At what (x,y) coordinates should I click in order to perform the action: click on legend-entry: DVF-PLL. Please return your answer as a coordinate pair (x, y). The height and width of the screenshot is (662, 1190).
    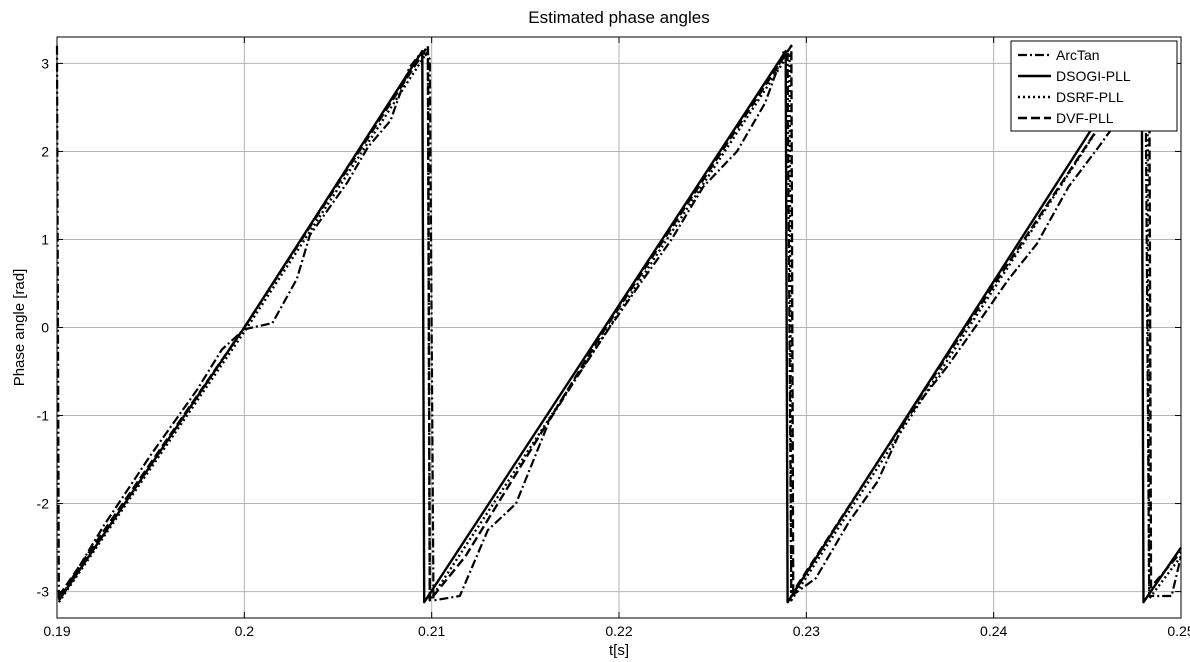
    Looking at the image, I should click on (1085, 118).